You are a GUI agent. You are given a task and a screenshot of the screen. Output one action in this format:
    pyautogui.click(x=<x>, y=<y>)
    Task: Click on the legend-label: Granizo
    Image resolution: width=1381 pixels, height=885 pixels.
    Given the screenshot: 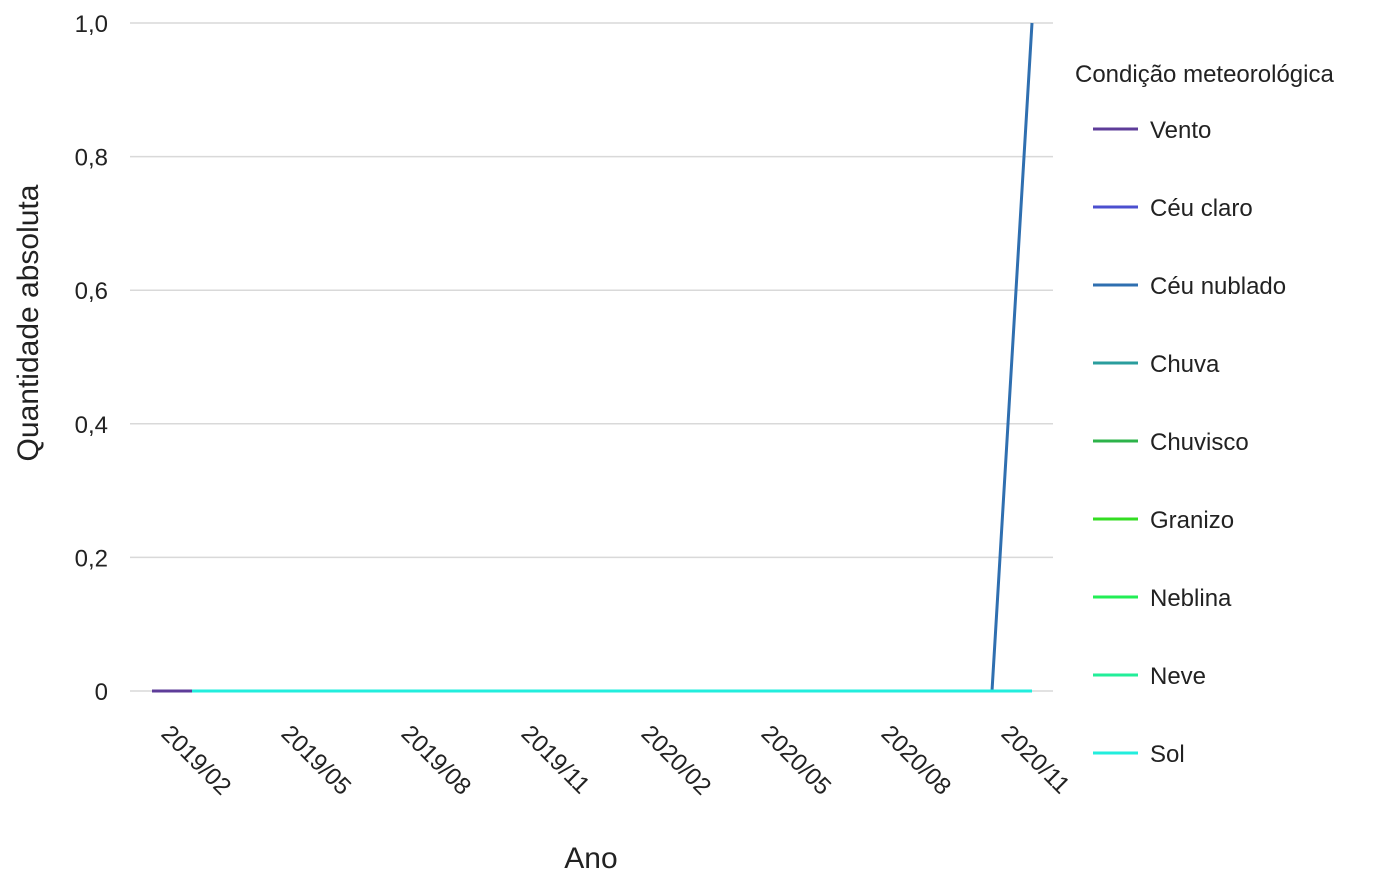 What is the action you would take?
    pyautogui.click(x=1192, y=520)
    